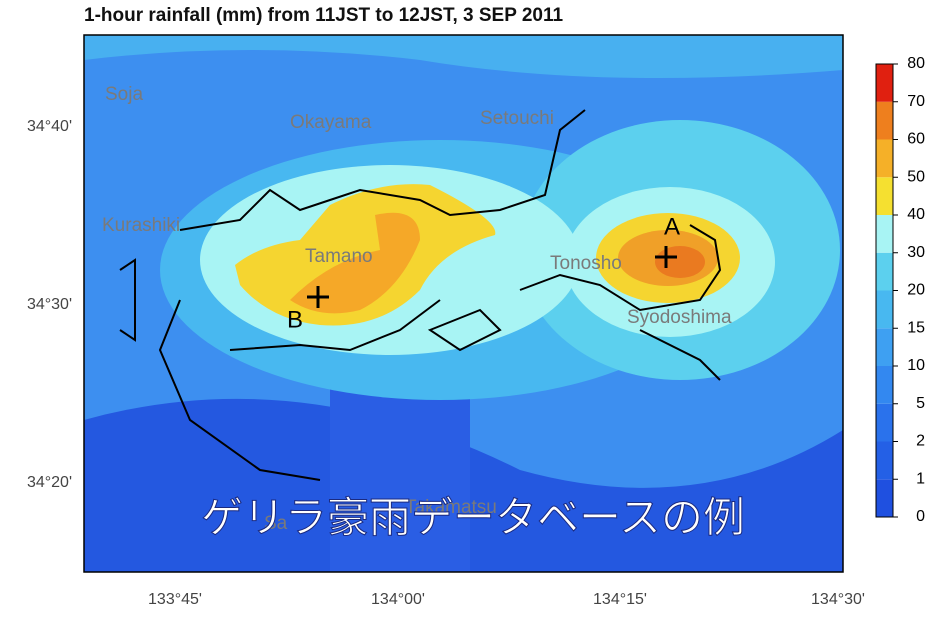 This screenshot has height=618, width=930. Describe the element at coordinates (900, 290) in the screenshot. I see `colorbar: 0 1 2 5 10 15 20 30 40 50 60 70 80` at that location.